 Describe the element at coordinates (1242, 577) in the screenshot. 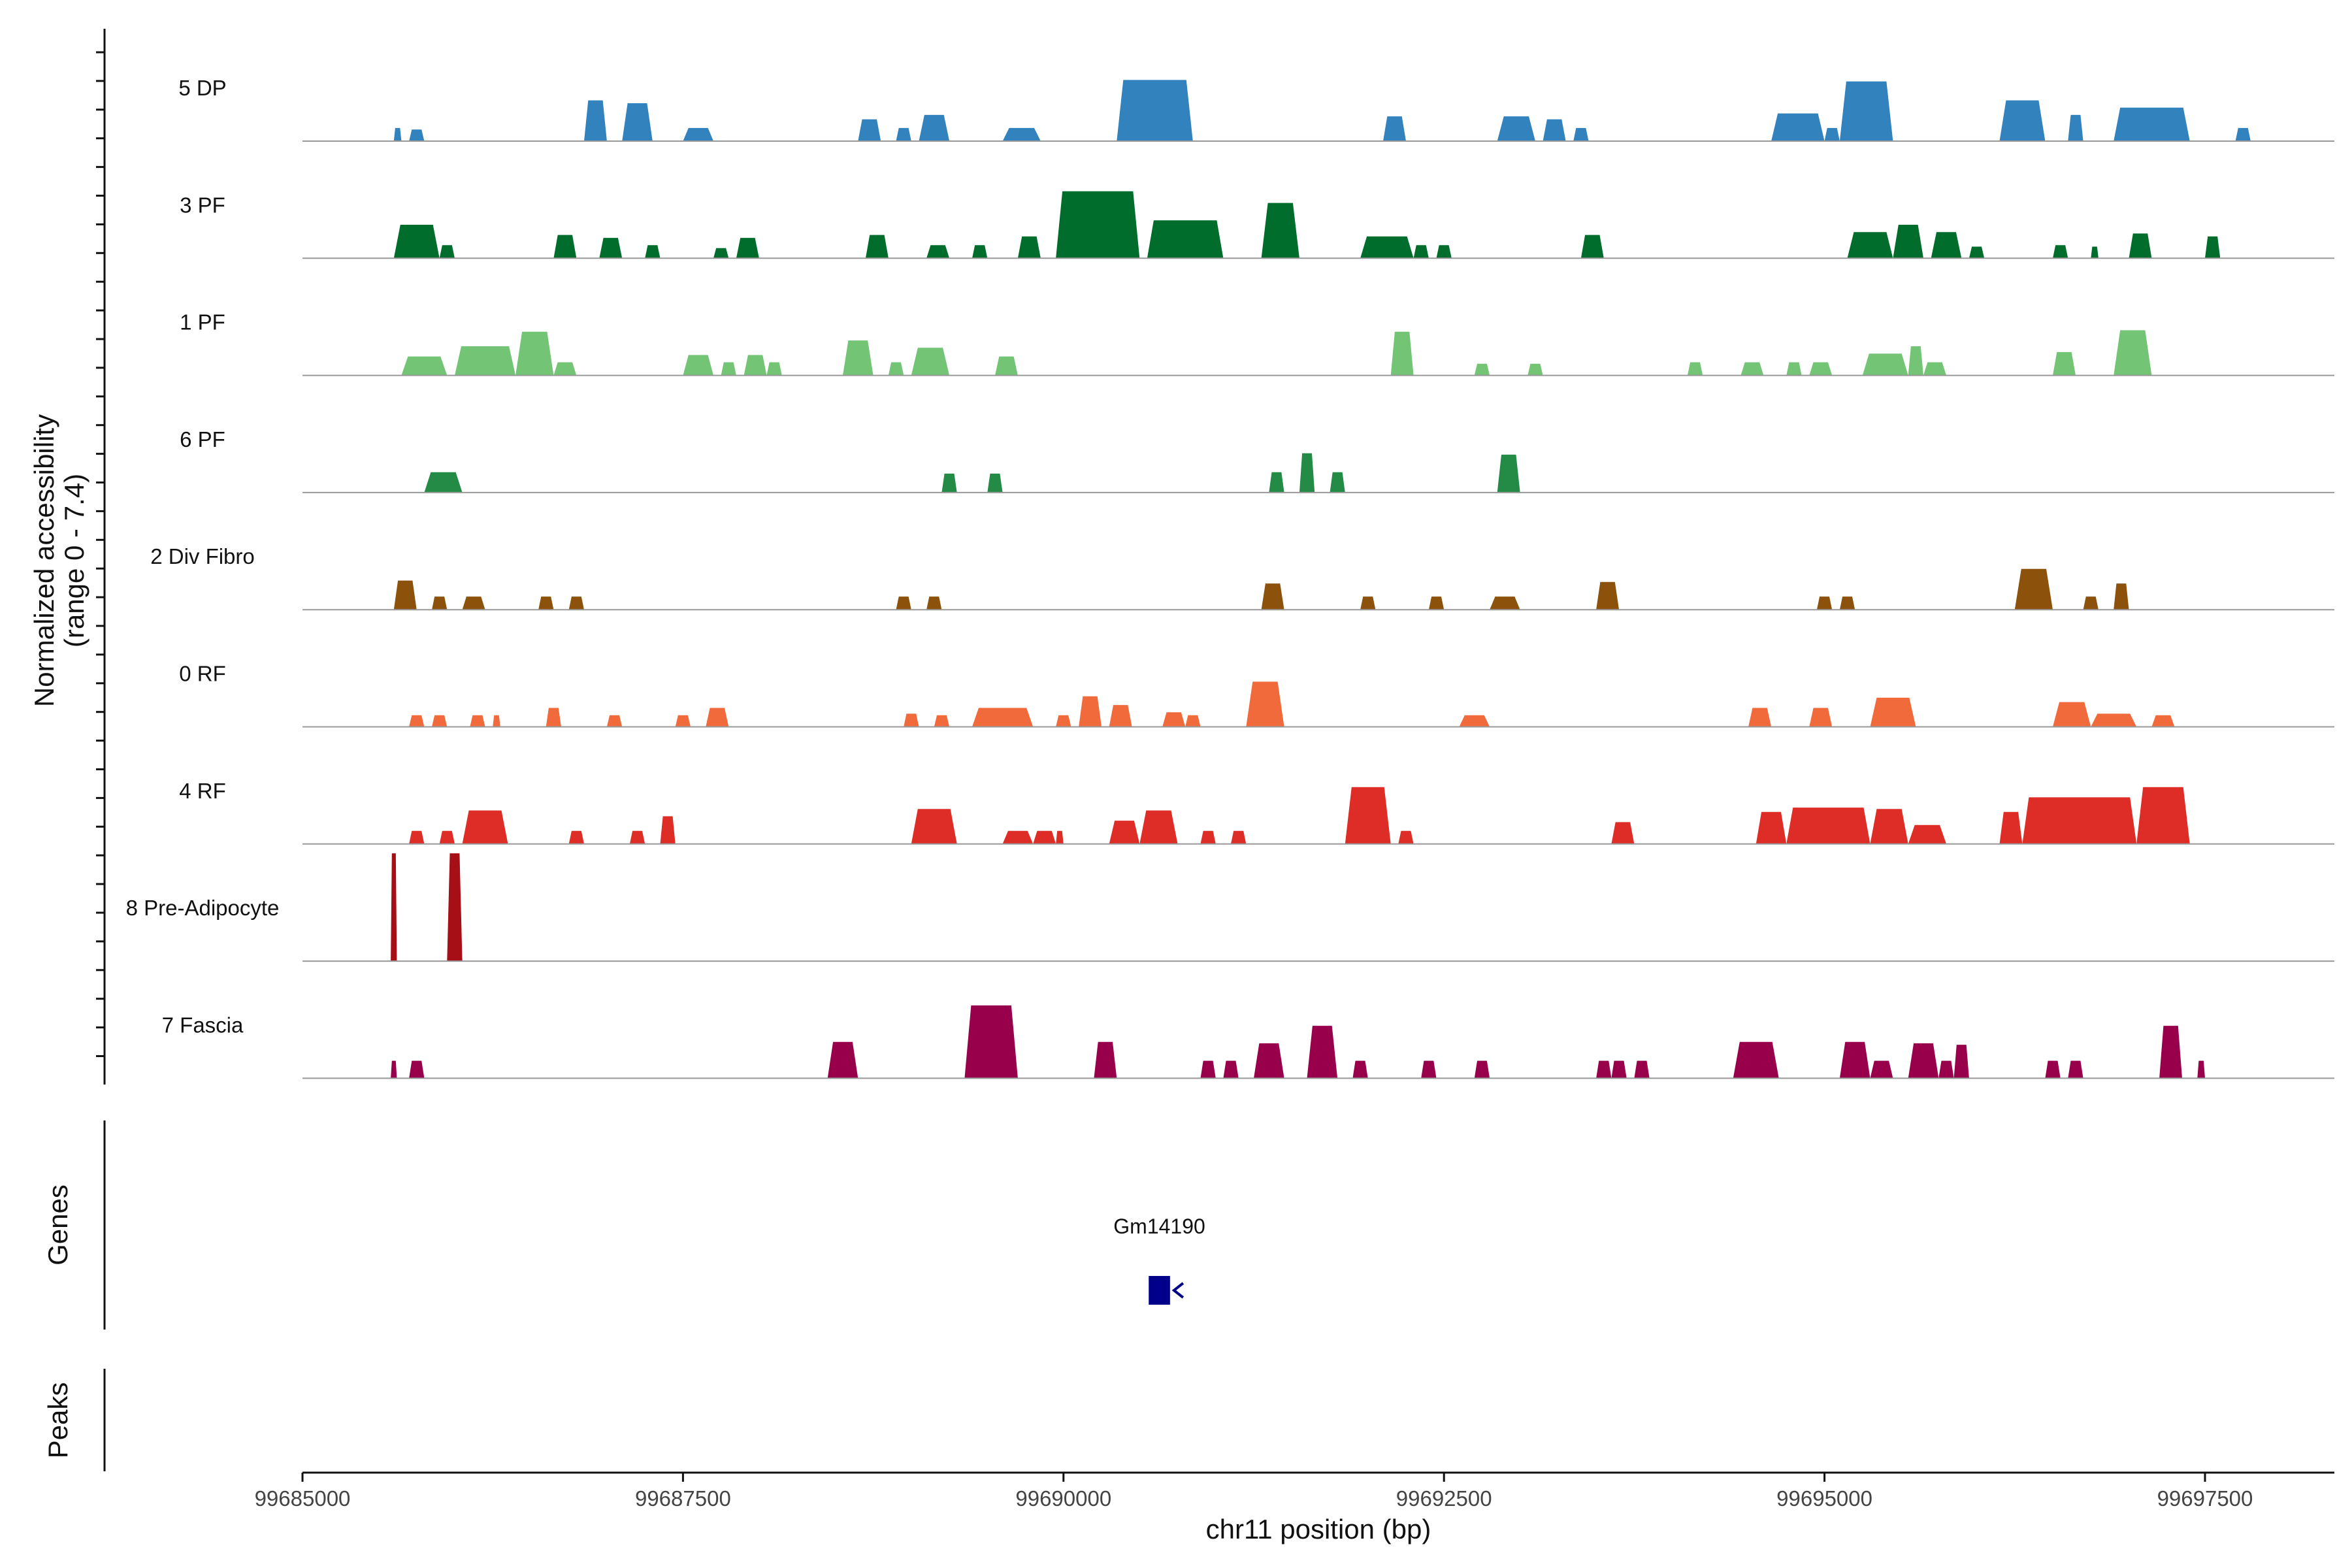

I see `track: 2 Div Fibro` at that location.